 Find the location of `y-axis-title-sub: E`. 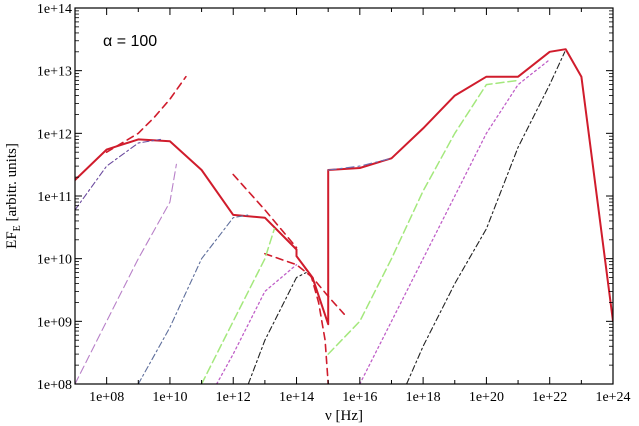

y-axis-title-sub: E is located at coordinates (17, 228).